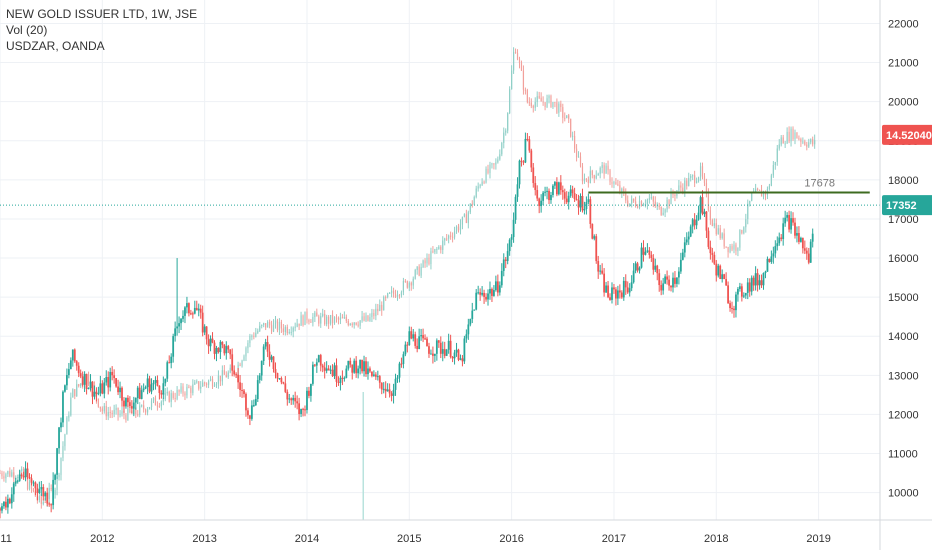  I want to click on compare-last-badge: 14.52040, so click(909, 136).